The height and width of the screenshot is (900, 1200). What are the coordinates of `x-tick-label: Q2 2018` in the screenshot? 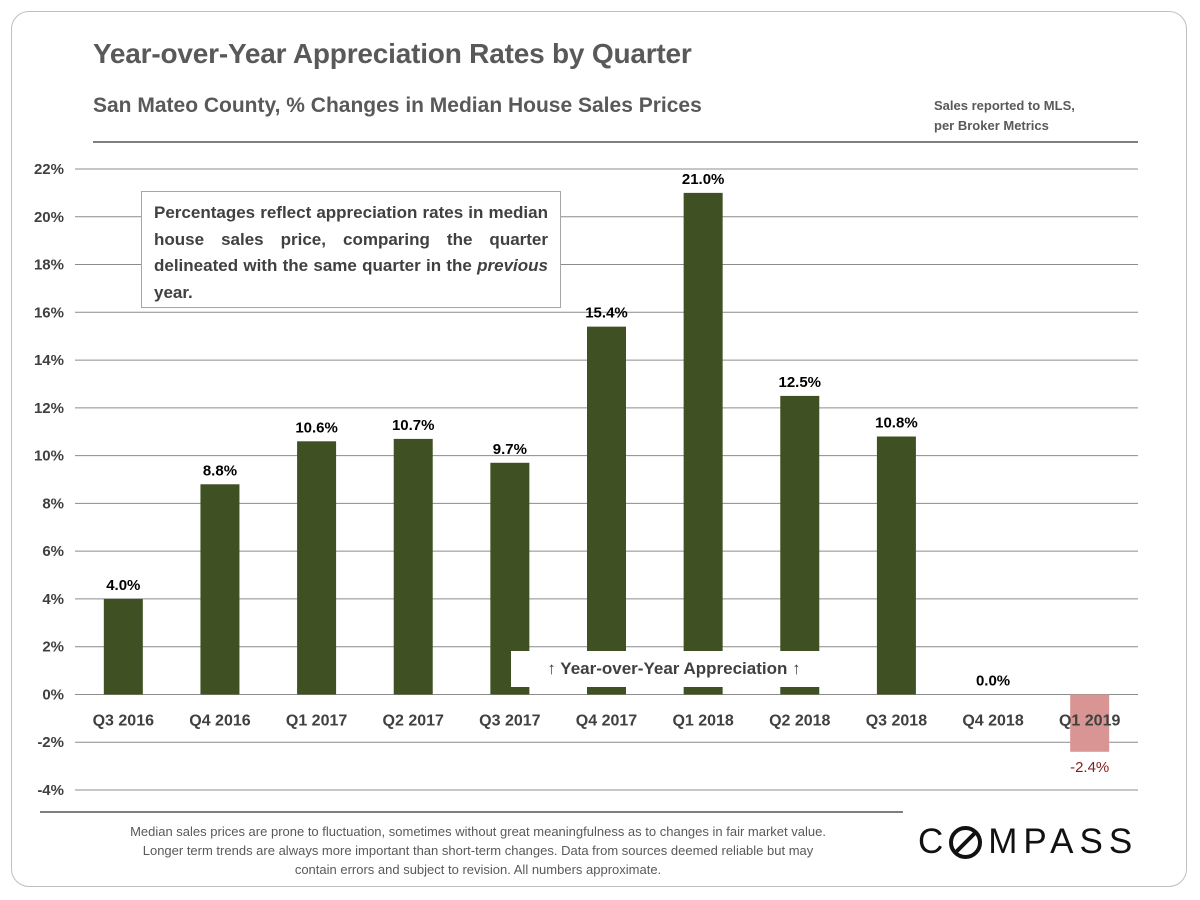 It's located at (799, 720).